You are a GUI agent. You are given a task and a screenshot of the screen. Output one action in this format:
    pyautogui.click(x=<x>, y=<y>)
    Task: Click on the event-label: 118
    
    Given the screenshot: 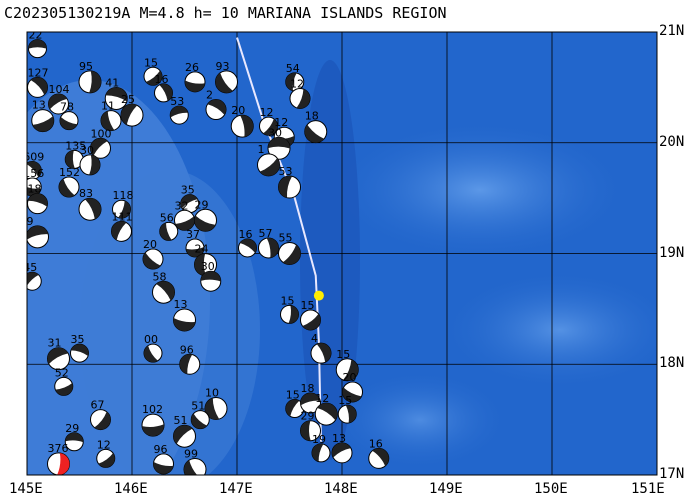 What is the action you would take?
    pyautogui.click(x=123, y=195)
    